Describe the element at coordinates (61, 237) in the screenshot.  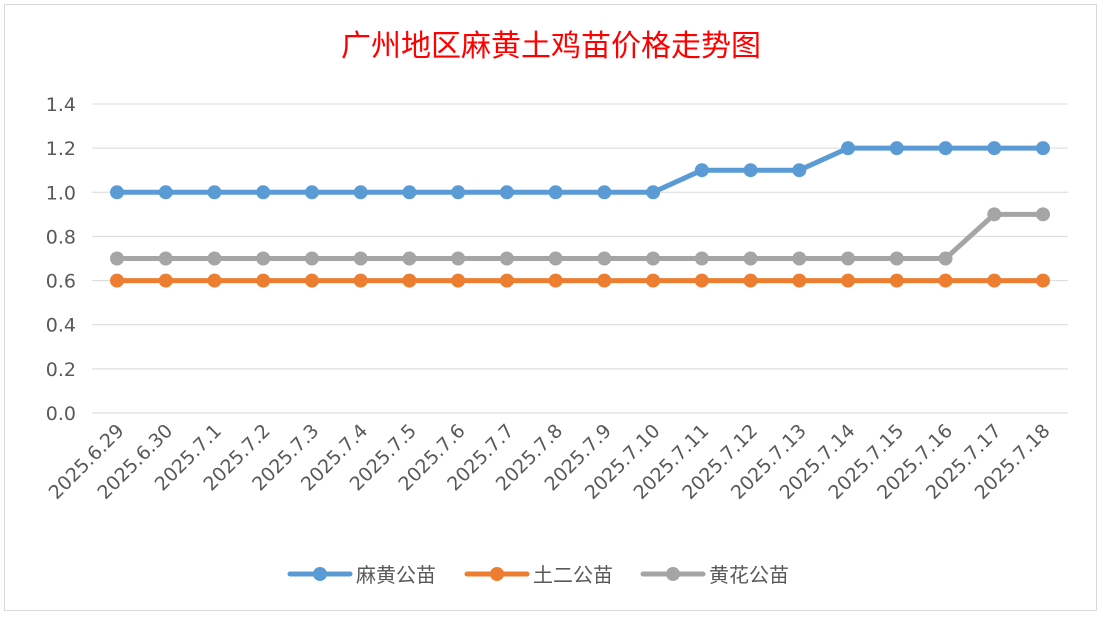
I see `y-tick-label: 0.8` at that location.